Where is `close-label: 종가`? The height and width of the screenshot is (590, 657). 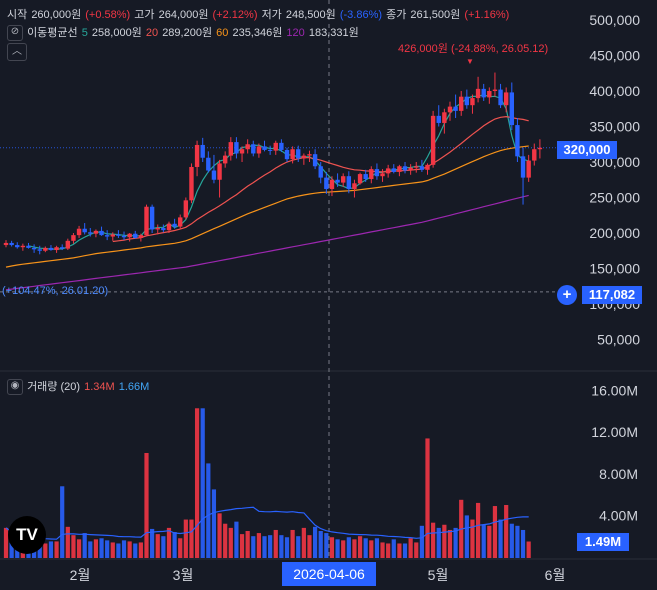
close-label: 종가 is located at coordinates (396, 15).